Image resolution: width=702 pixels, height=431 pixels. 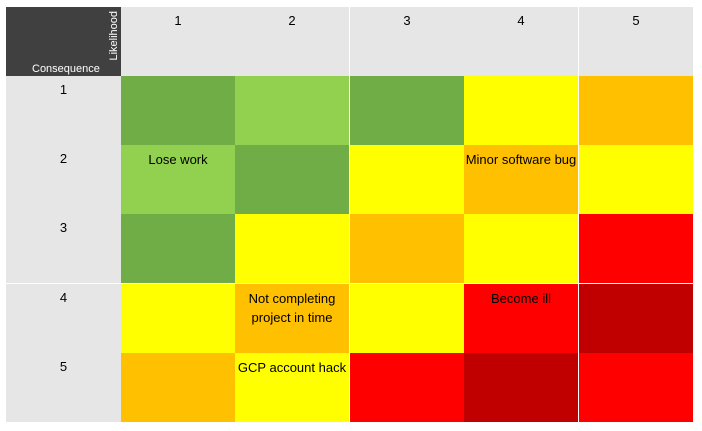 I want to click on risk-cell-c2-l5, so click(x=636, y=179).